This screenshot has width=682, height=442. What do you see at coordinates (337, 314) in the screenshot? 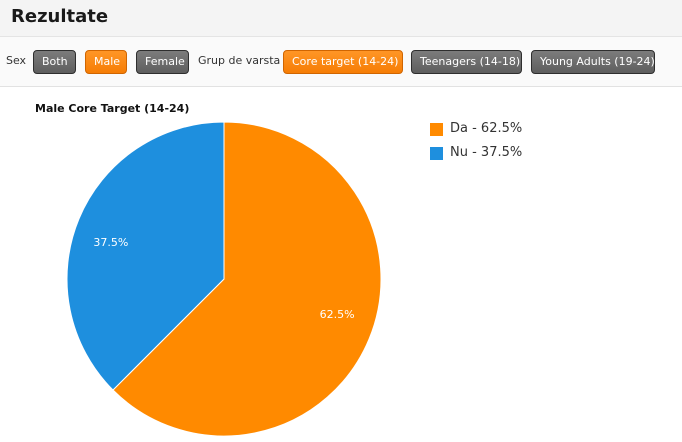
I see `pie-label-da: 62.5%` at bounding box center [337, 314].